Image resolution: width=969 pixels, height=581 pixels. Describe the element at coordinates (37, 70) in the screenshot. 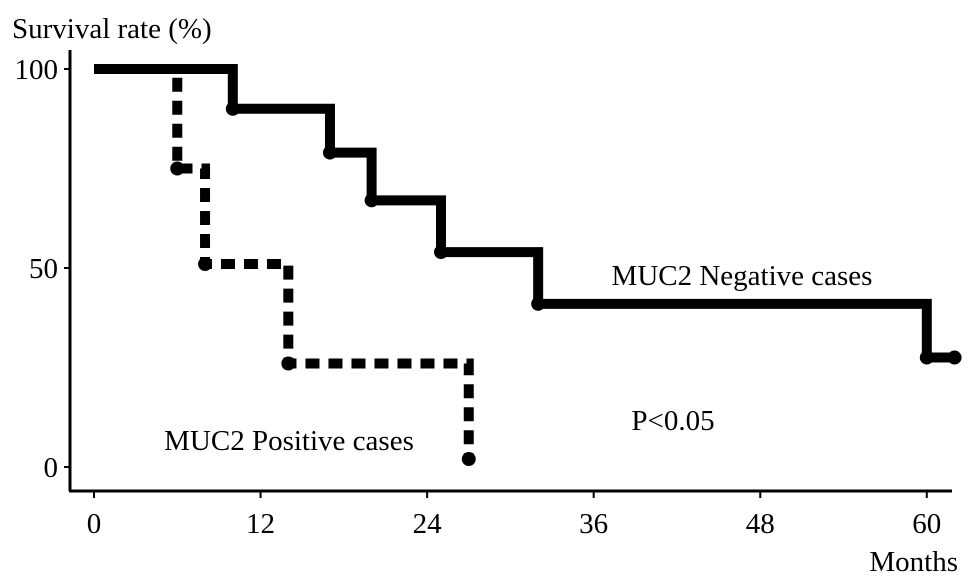

I see `y-tick-label: 100` at that location.